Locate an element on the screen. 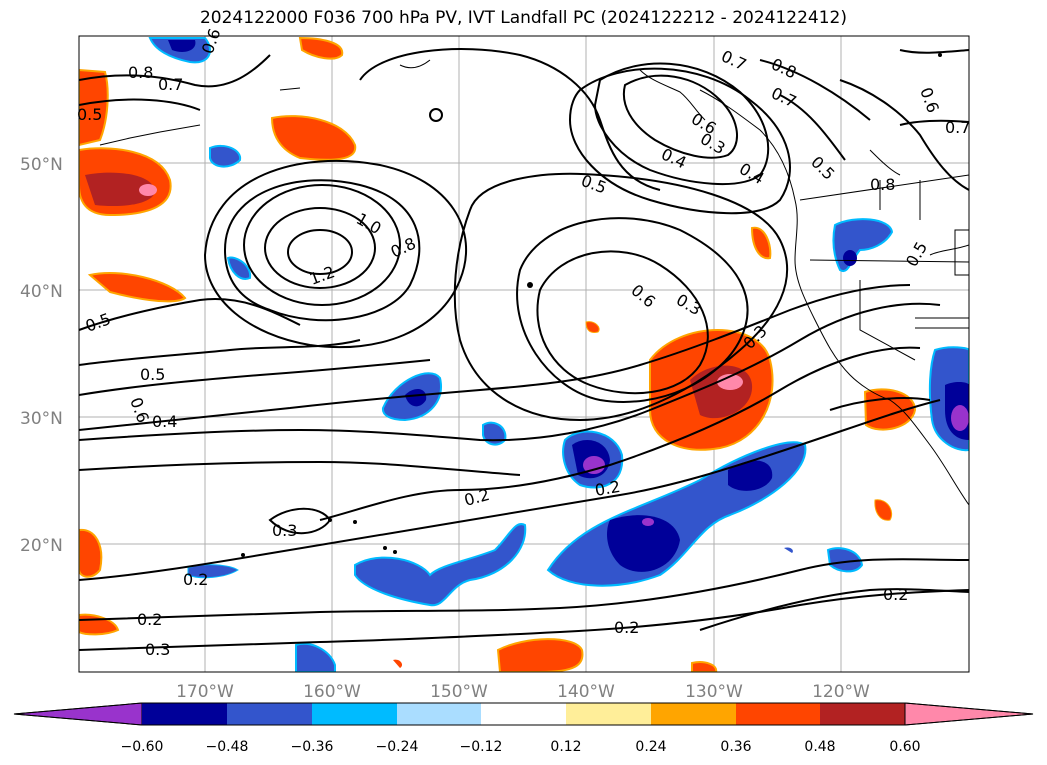 The width and height of the screenshot is (1047, 765). colorbar-extend-low is located at coordinates (78, 714).